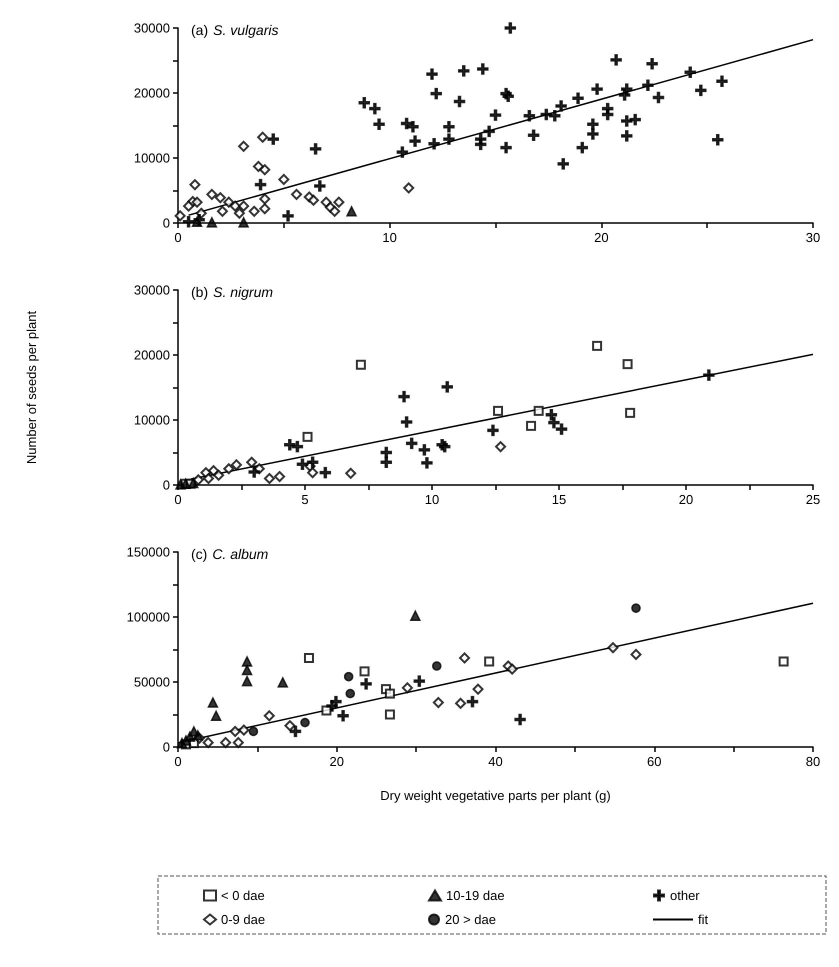  What do you see at coordinates (31, 387) in the screenshot?
I see `y-axis-title: Number of seeds per plant` at bounding box center [31, 387].